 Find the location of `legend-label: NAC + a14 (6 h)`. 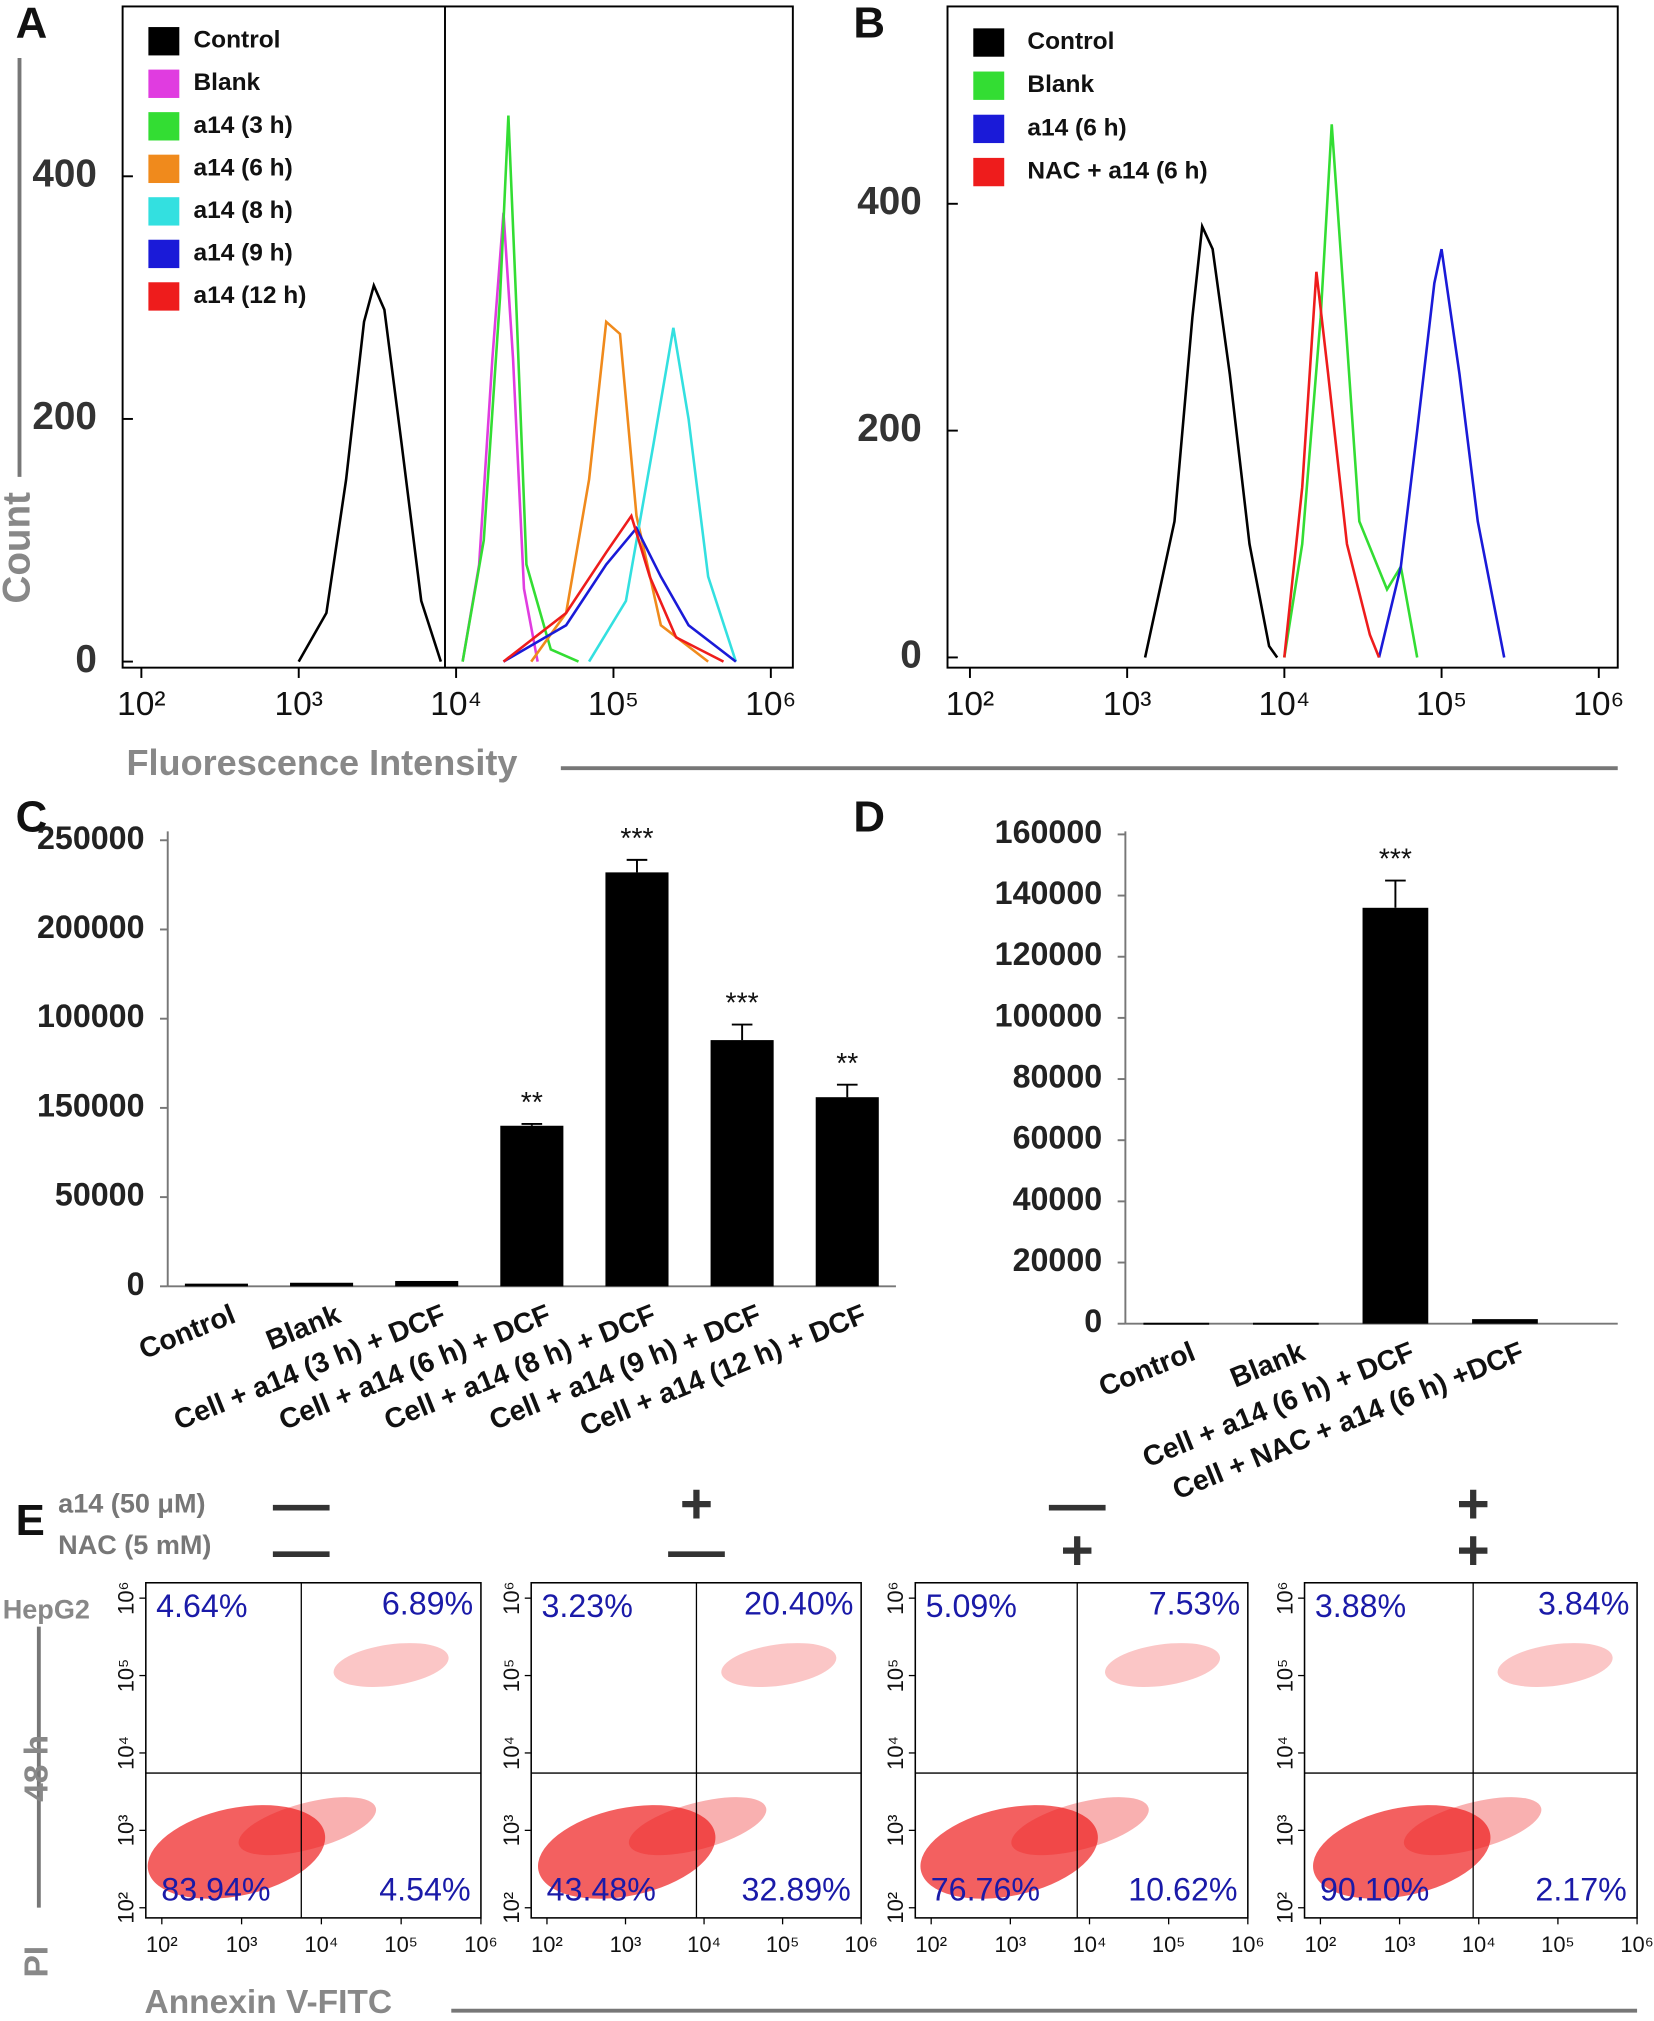

legend-label: NAC + a14 (6 h) is located at coordinates (1117, 171).